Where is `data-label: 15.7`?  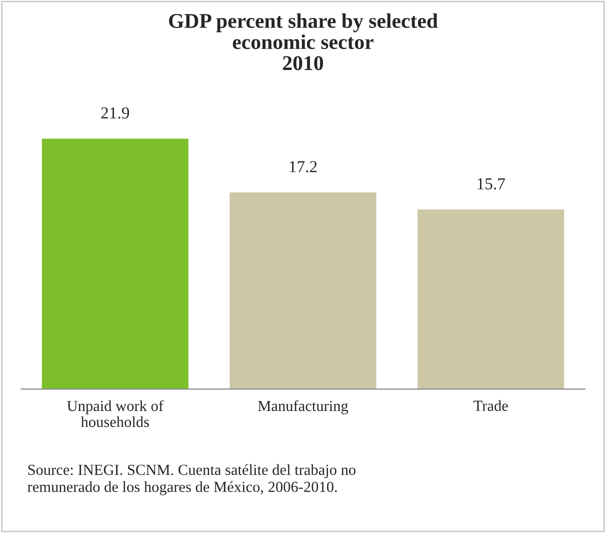 data-label: 15.7 is located at coordinates (491, 184).